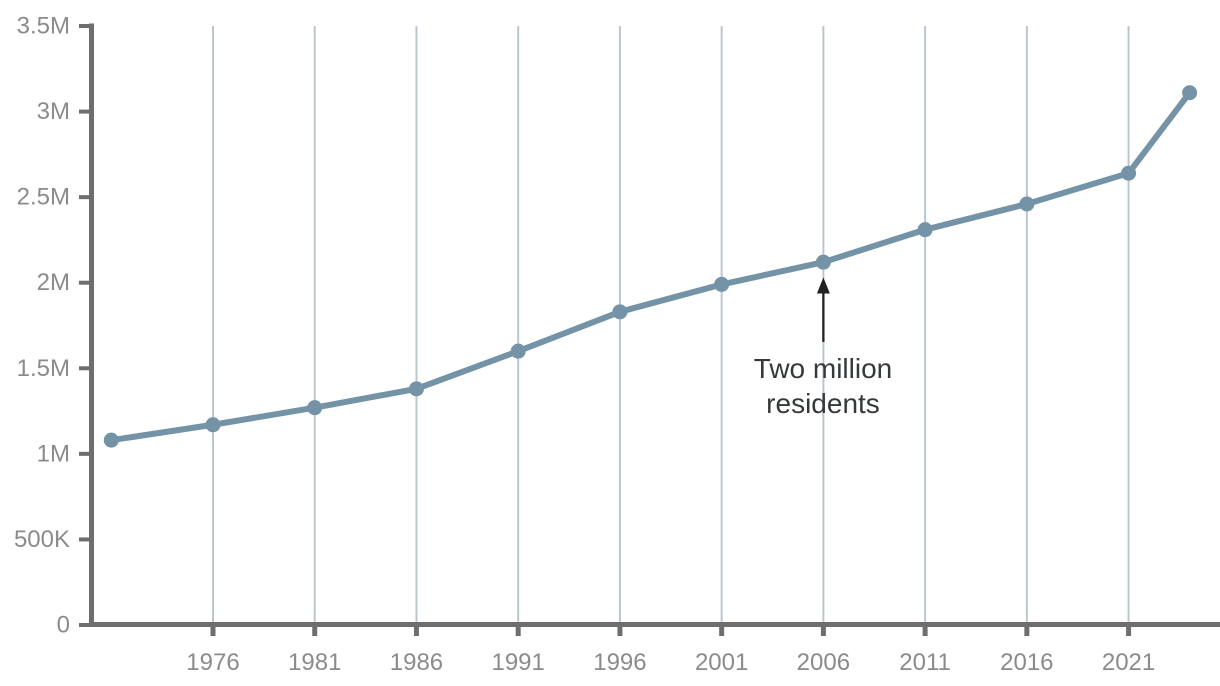 This screenshot has height=686, width=1220. What do you see at coordinates (722, 284) in the screenshot?
I see `data-point-2001` at bounding box center [722, 284].